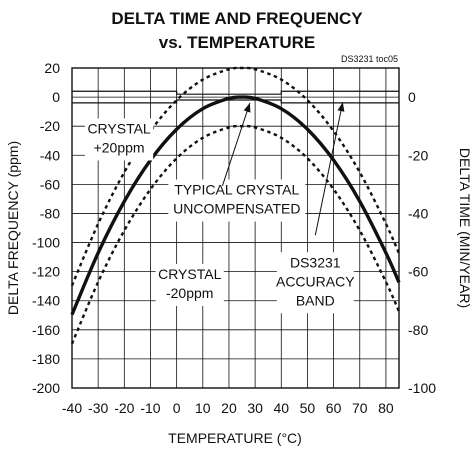 Image resolution: width=474 pixels, height=454 pixels. I want to click on x-tick-label-5: 10, so click(203, 408).